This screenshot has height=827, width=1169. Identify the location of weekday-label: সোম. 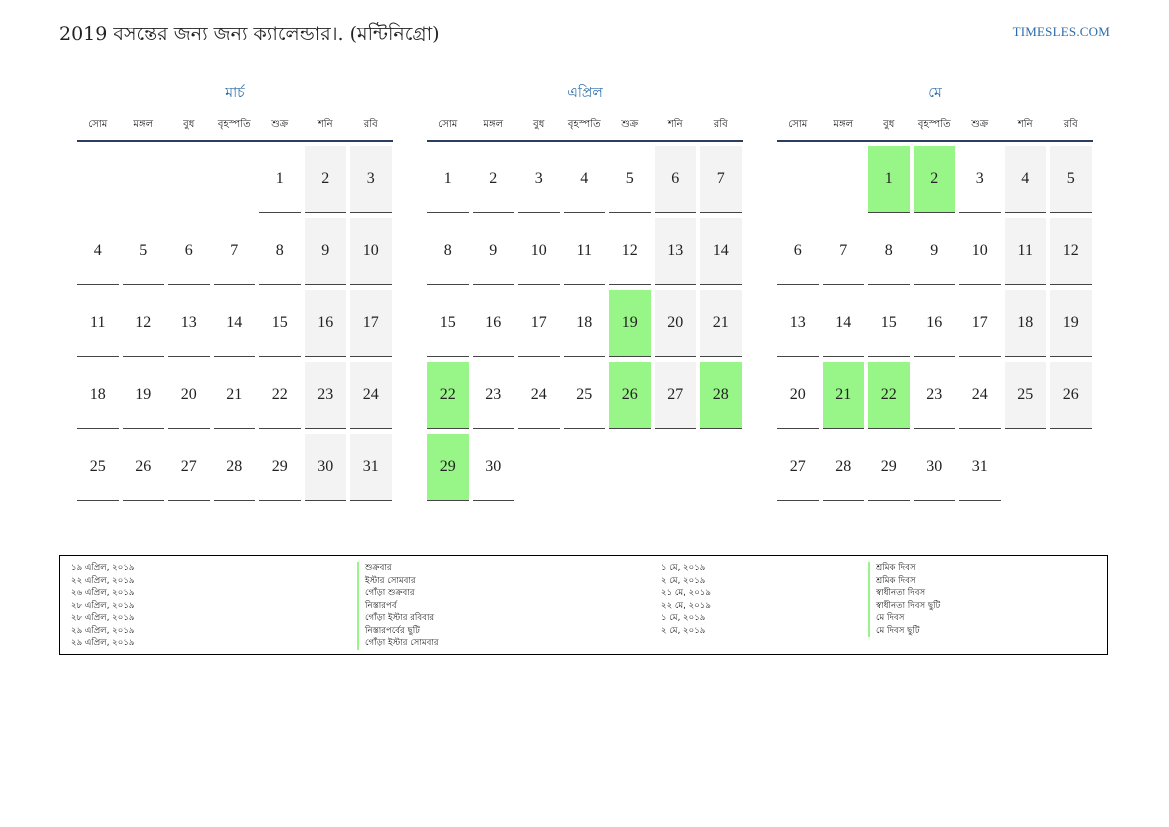
(448, 124).